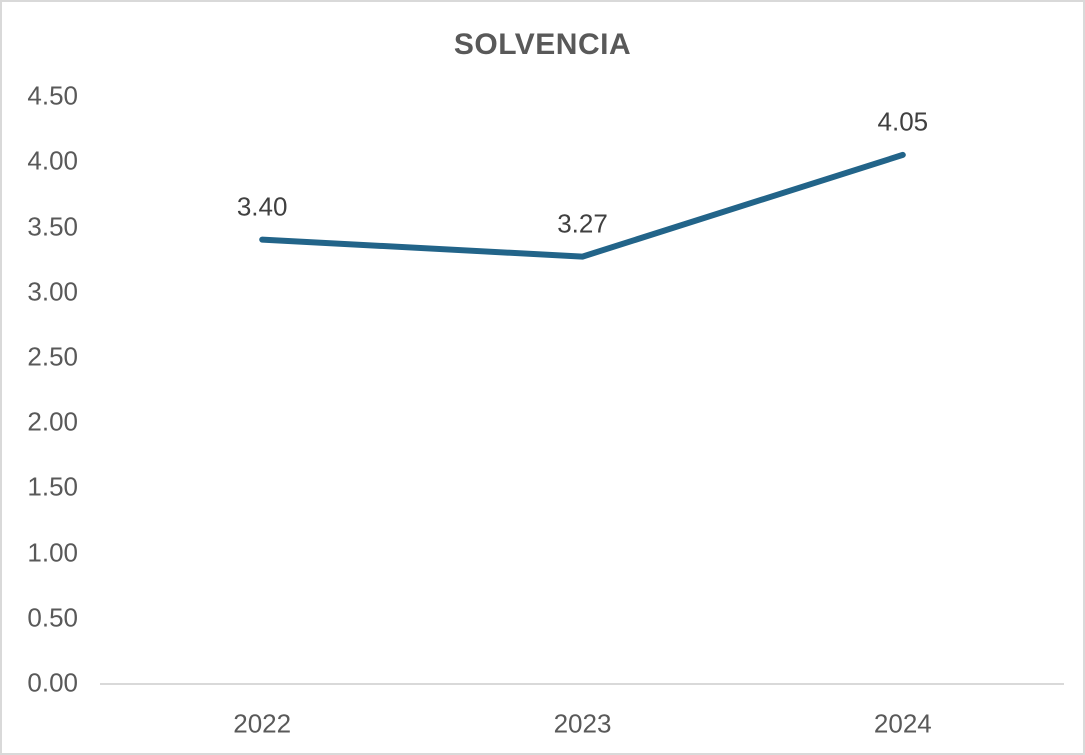  Describe the element at coordinates (52, 160) in the screenshot. I see `y-tick-label: 4.00` at that location.